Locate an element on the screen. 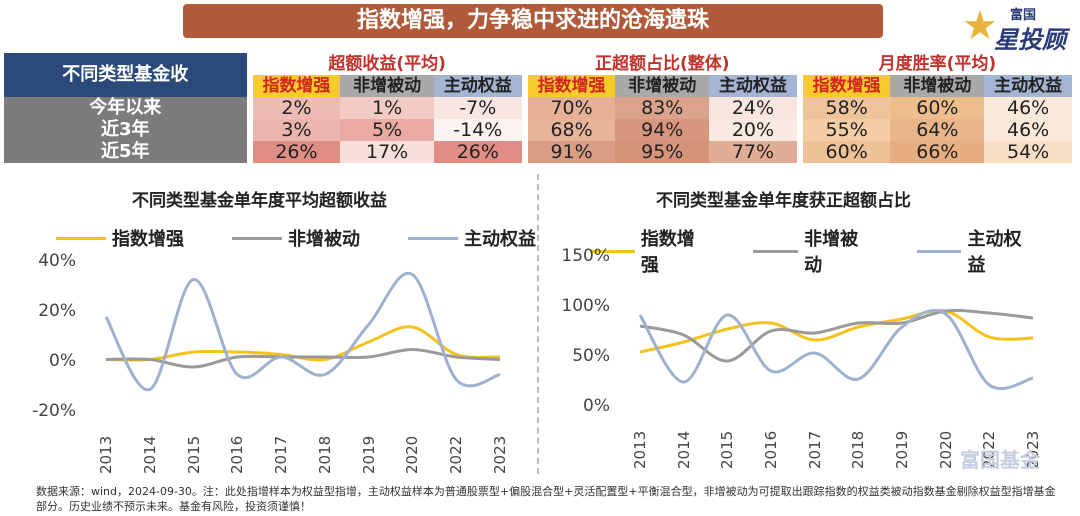 The width and height of the screenshot is (1080, 516). brand-line2: 星投顾 is located at coordinates (1030, 40).